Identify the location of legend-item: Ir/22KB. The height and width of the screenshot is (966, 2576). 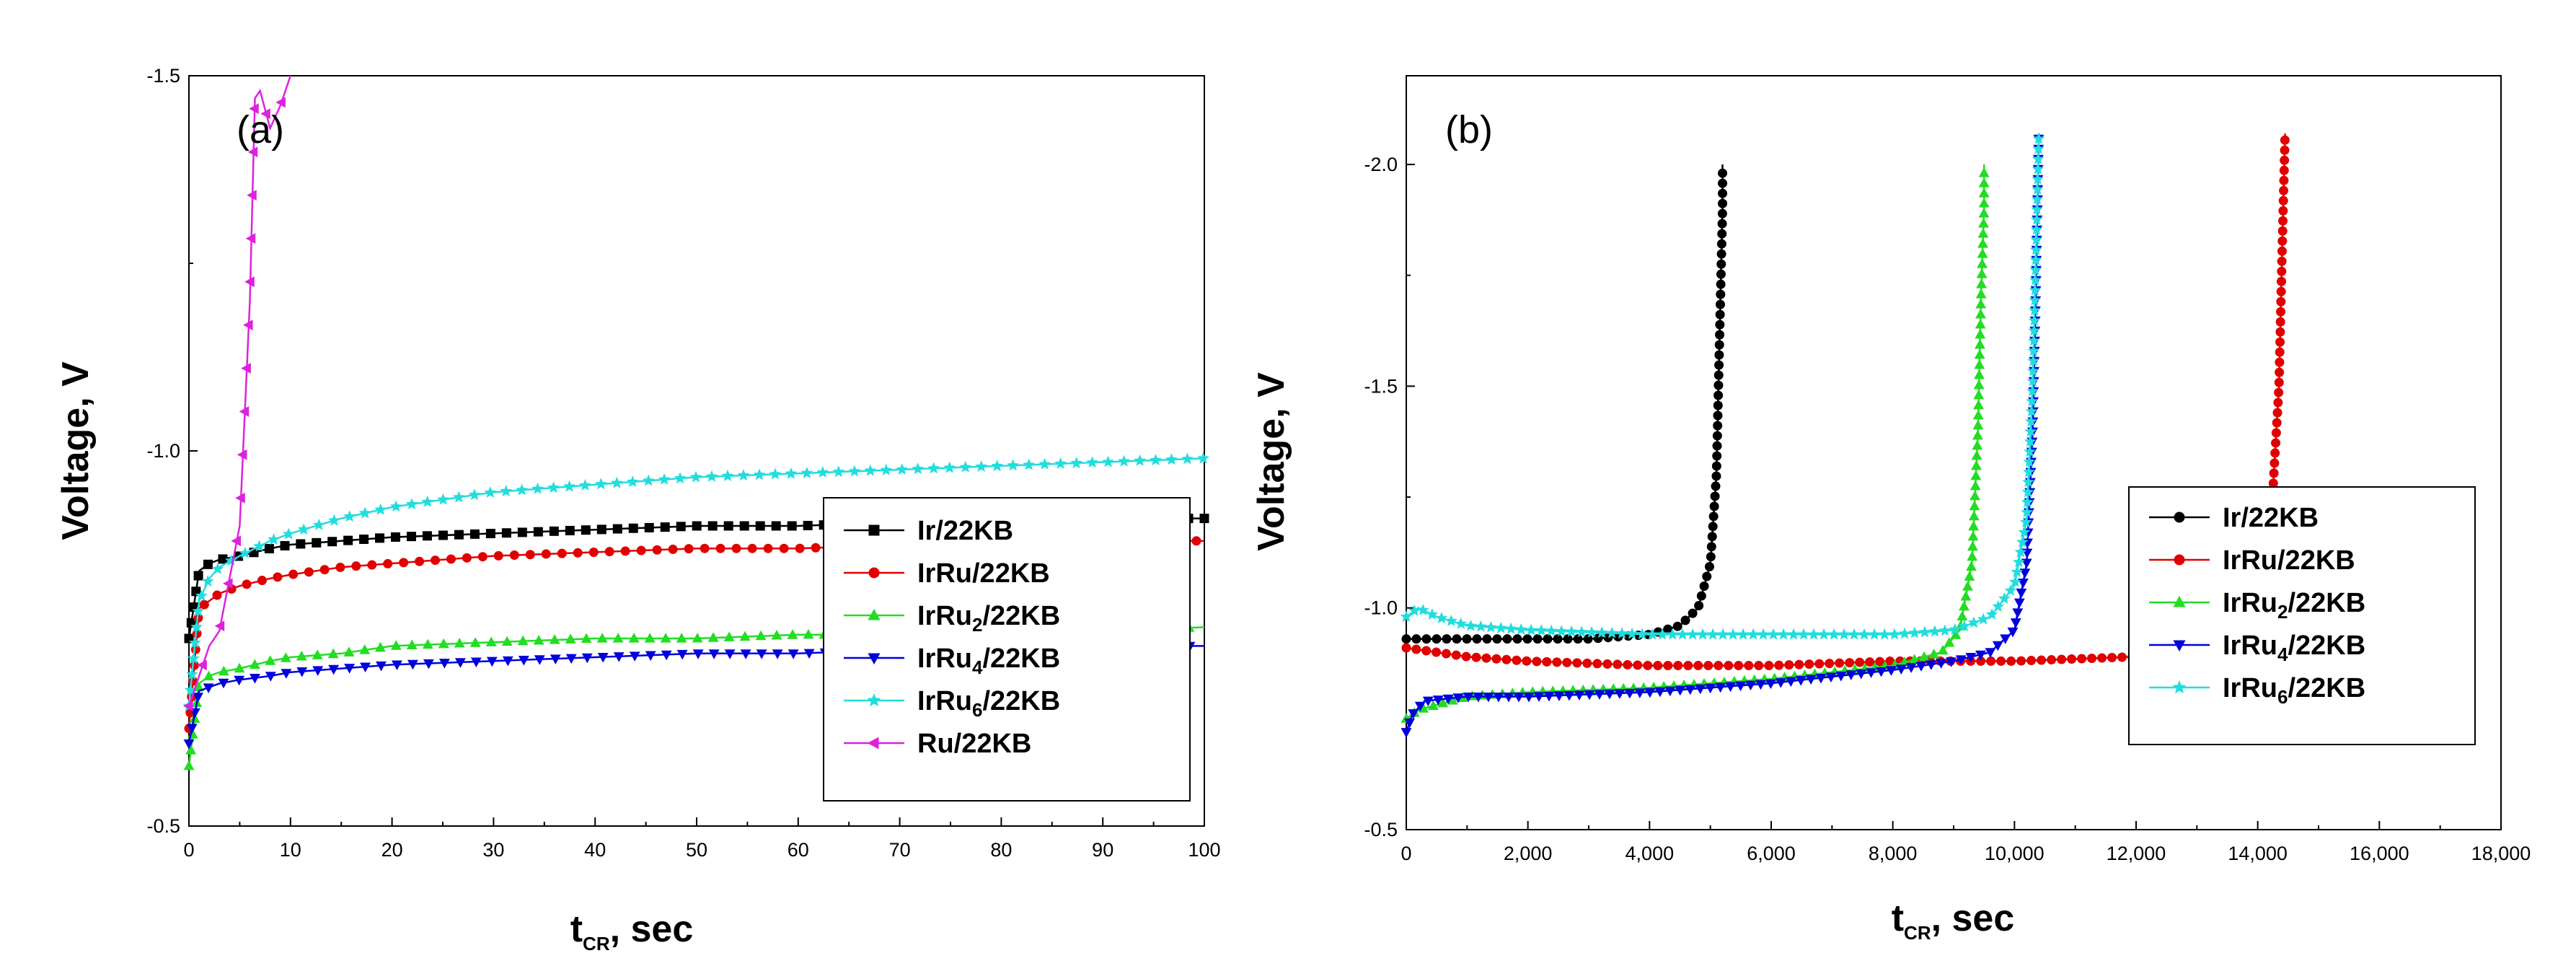
(2234, 518).